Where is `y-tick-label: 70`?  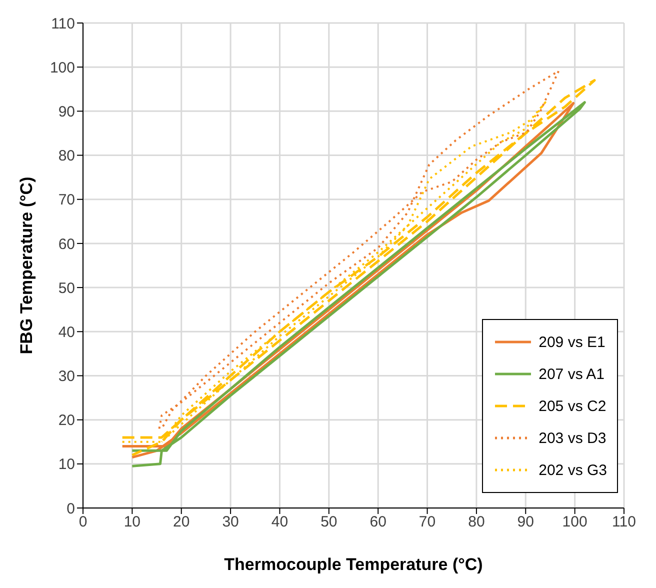
y-tick-label: 70 is located at coordinates (66, 200).